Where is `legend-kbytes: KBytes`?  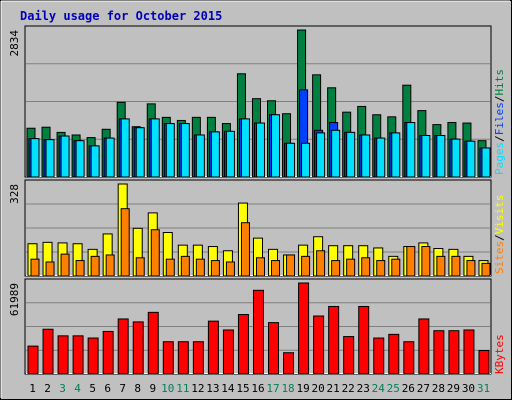 legend-kbytes: KBytes is located at coordinates (499, 354).